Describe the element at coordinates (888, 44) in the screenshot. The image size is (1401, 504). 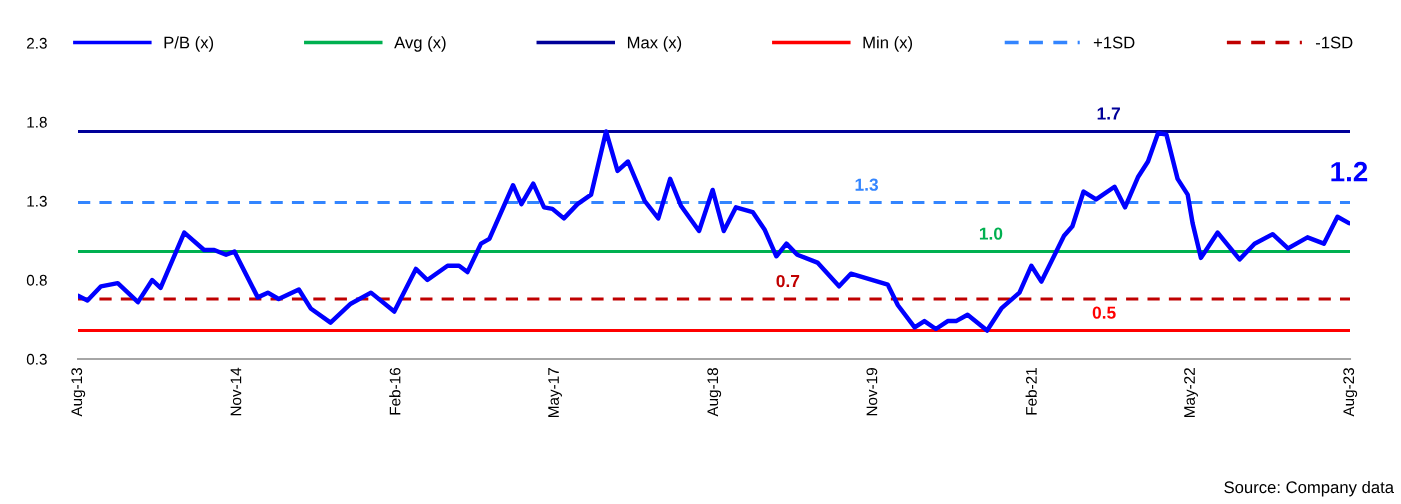
I see `legend-label: Min (x)` at that location.